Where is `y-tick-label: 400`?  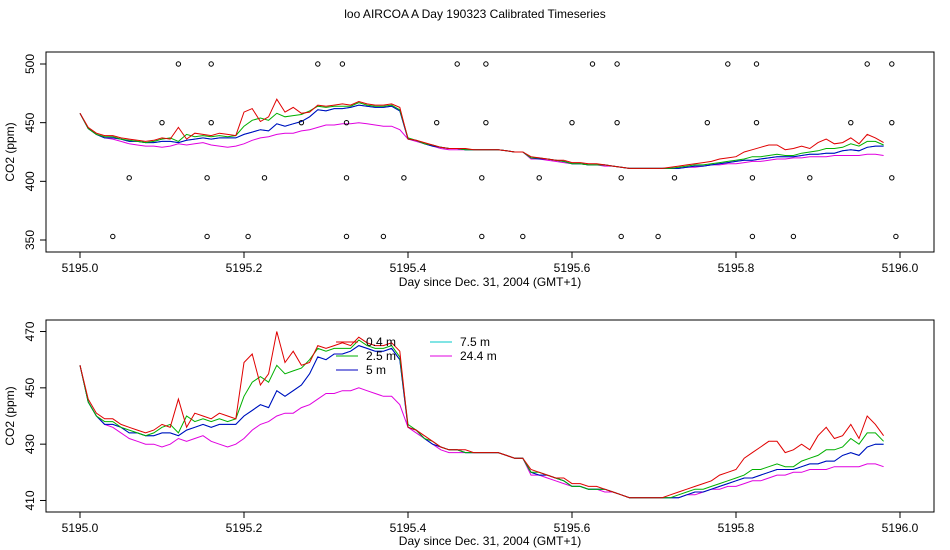
y-tick-label: 400 is located at coordinates (30, 181).